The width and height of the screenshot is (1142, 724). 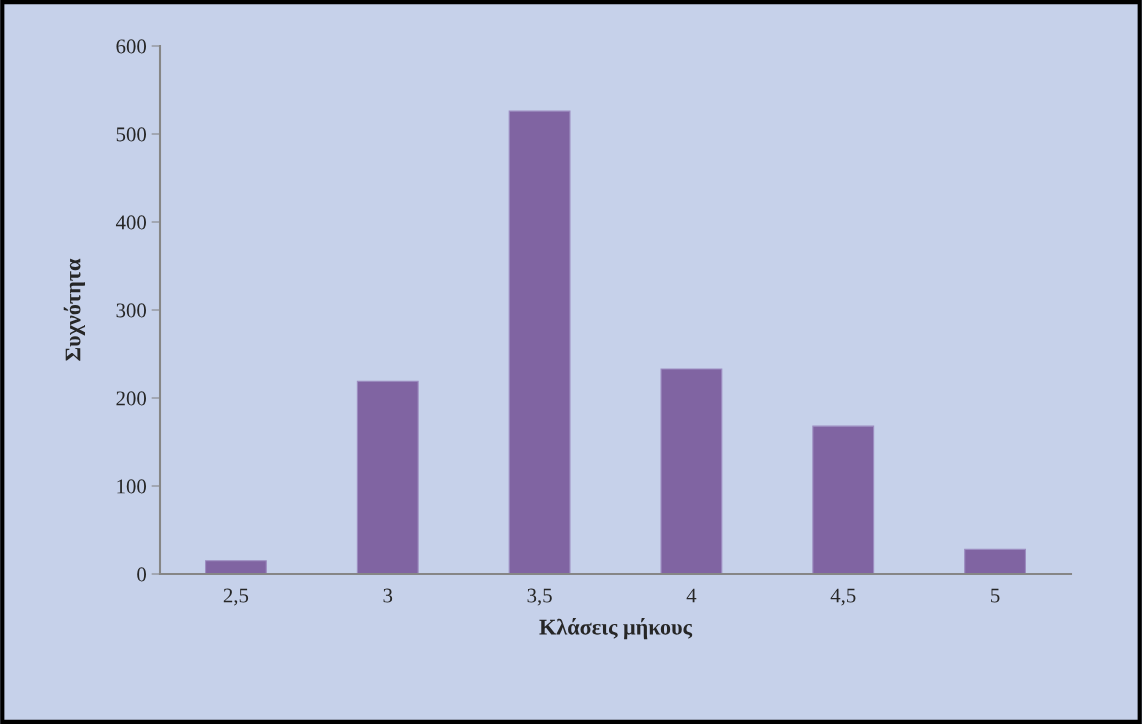 I want to click on x-tick-label: 3, so click(x=388, y=595).